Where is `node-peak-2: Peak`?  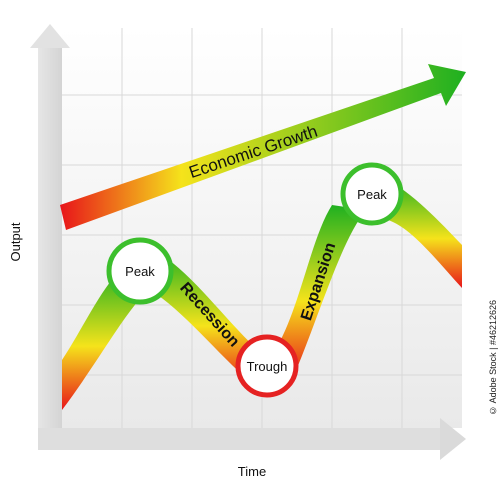 node-peak-2: Peak is located at coordinates (372, 194).